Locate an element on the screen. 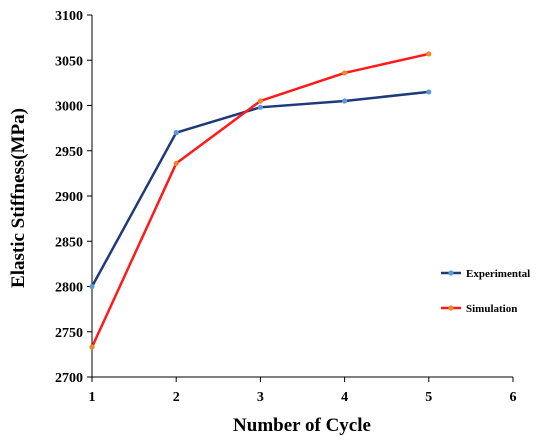 This screenshot has width=550, height=444. x-tick-label: 3 is located at coordinates (260, 397).